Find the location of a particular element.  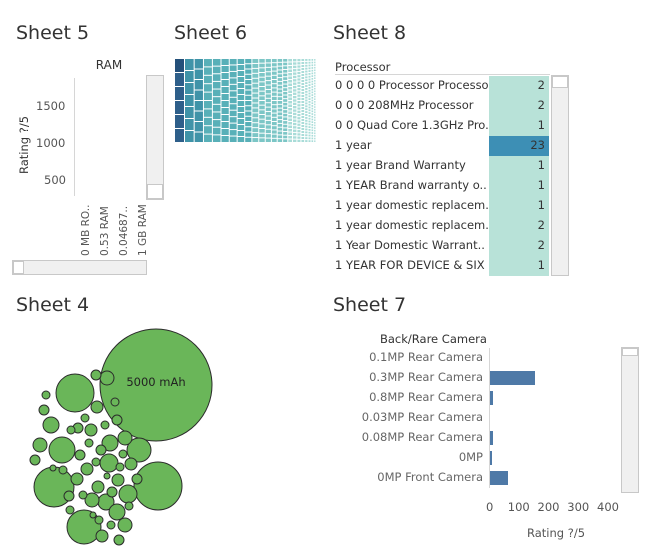

table-row: 1 YEAR FOR DEVICE & SIX .. 1 is located at coordinates (442, 266).